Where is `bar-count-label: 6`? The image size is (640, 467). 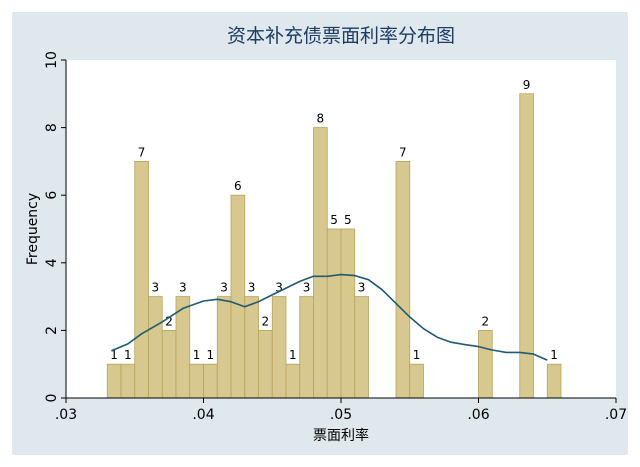
bar-count-label: 6 is located at coordinates (238, 186).